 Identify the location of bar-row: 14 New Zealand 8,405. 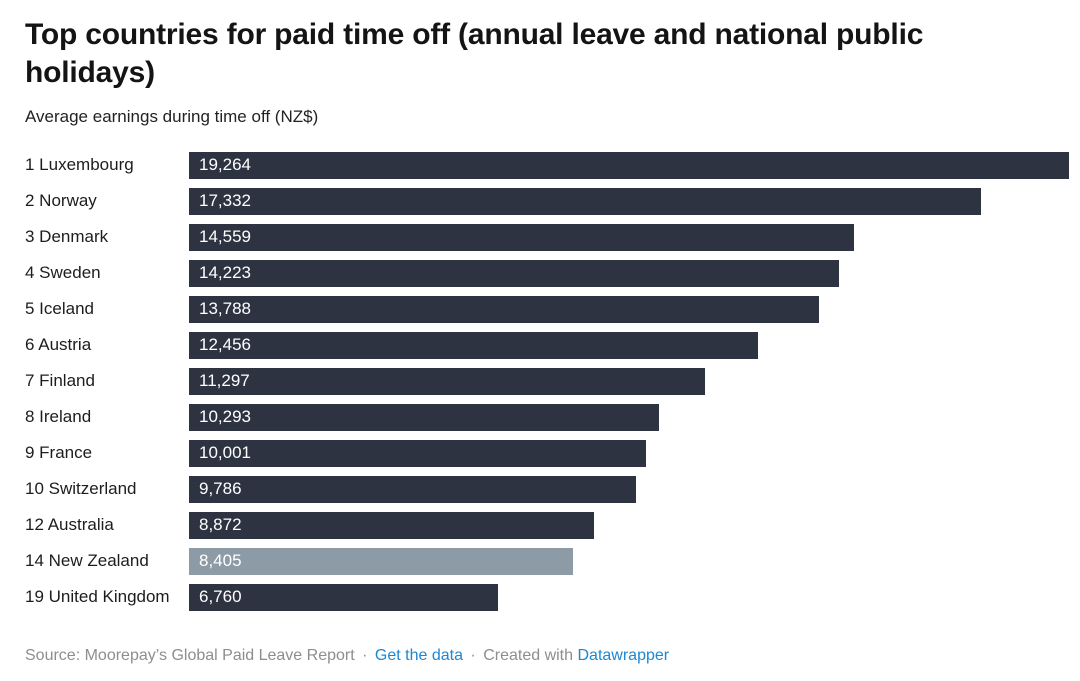
(547, 561).